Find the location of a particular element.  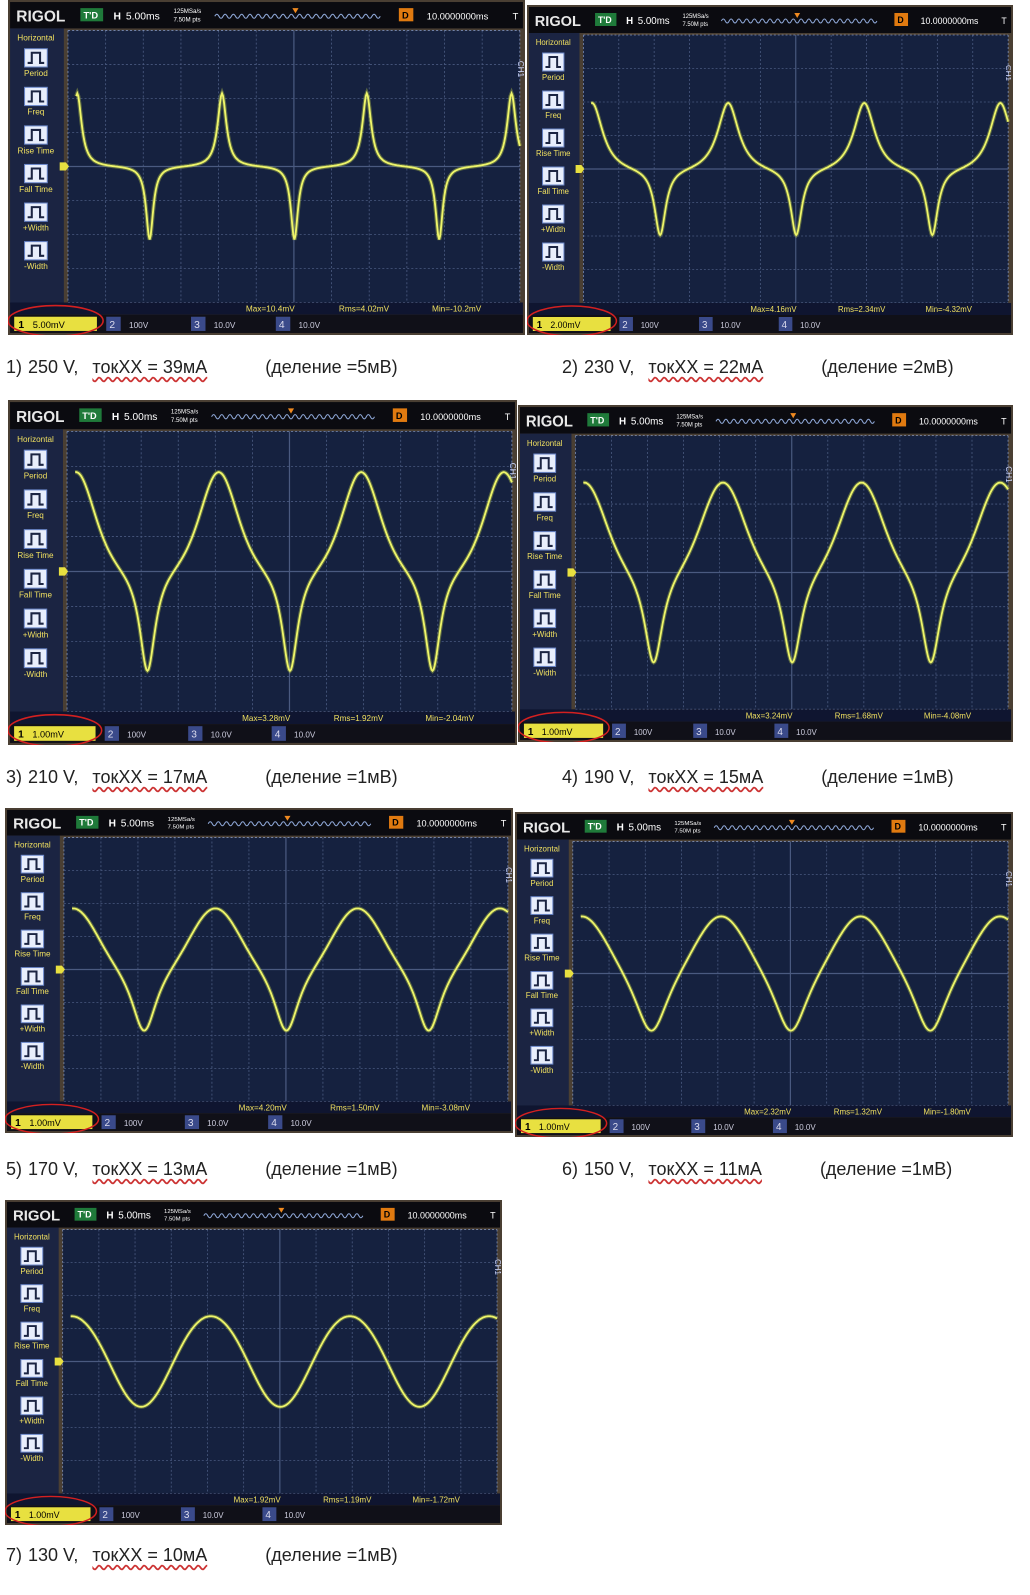

caption-number: 5) is located at coordinates (14, 1169).